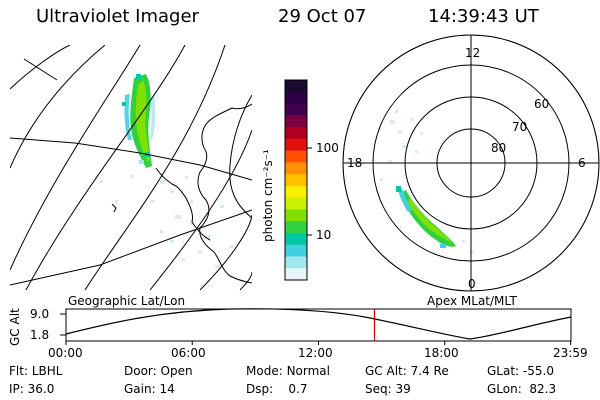 This screenshot has width=600, height=400. What do you see at coordinates (15, 327) in the screenshot?
I see `timeline-ylabel: GC Alt` at bounding box center [15, 327].